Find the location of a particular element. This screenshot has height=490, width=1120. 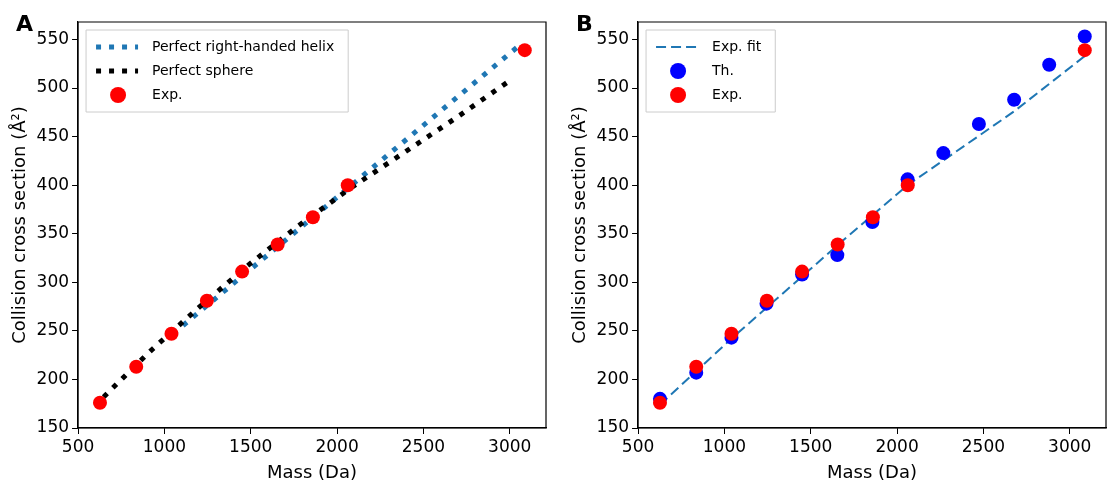

text: B is located at coordinates (584, 23).